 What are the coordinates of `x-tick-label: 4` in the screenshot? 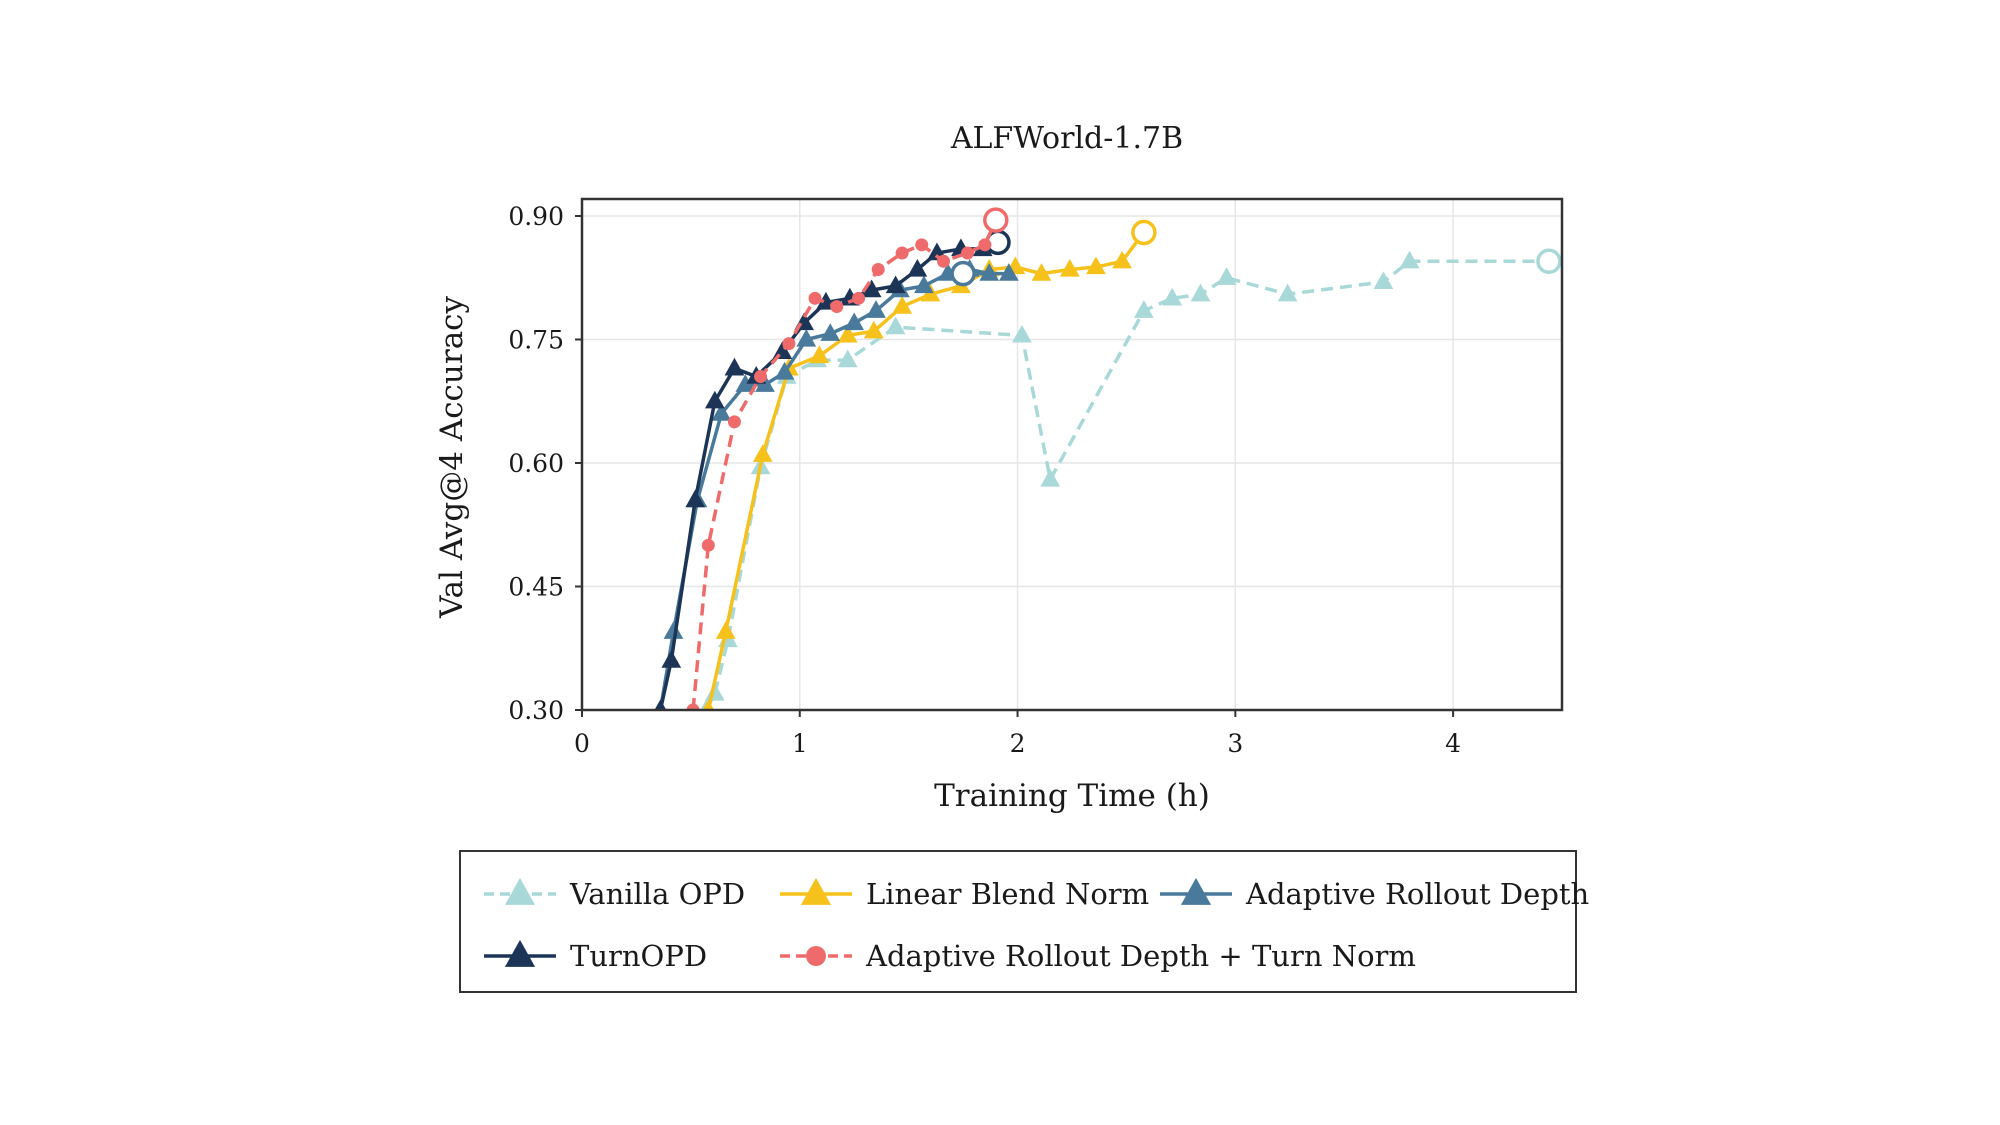 It's located at (1453, 743).